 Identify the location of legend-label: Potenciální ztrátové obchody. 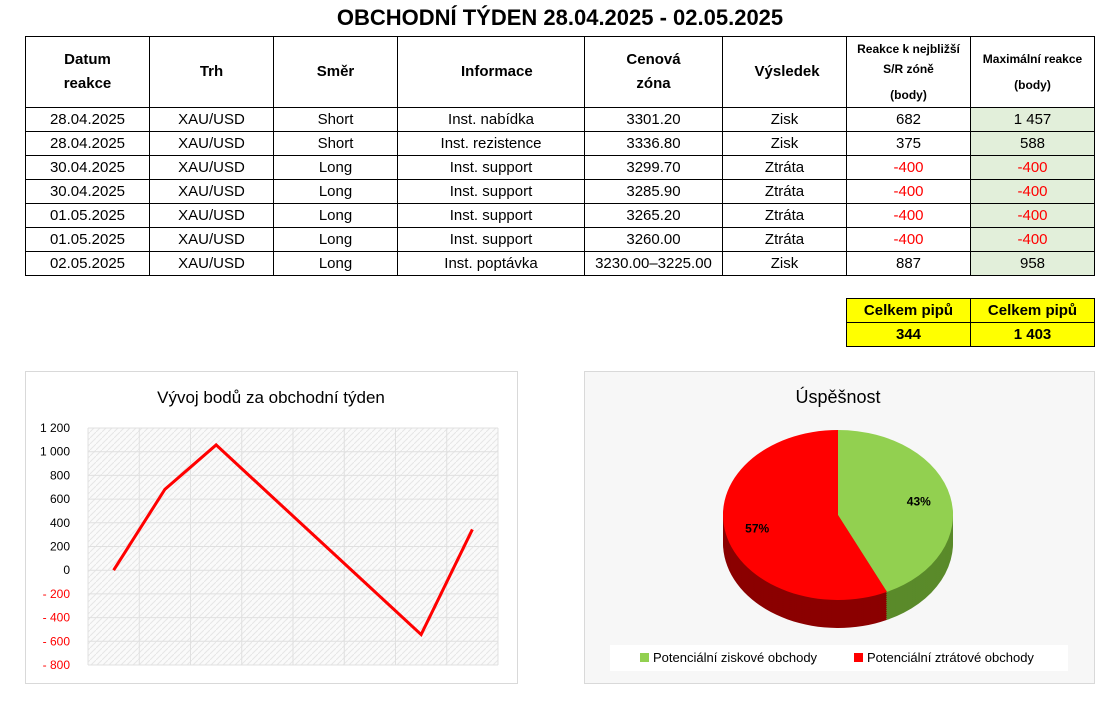
(950, 657).